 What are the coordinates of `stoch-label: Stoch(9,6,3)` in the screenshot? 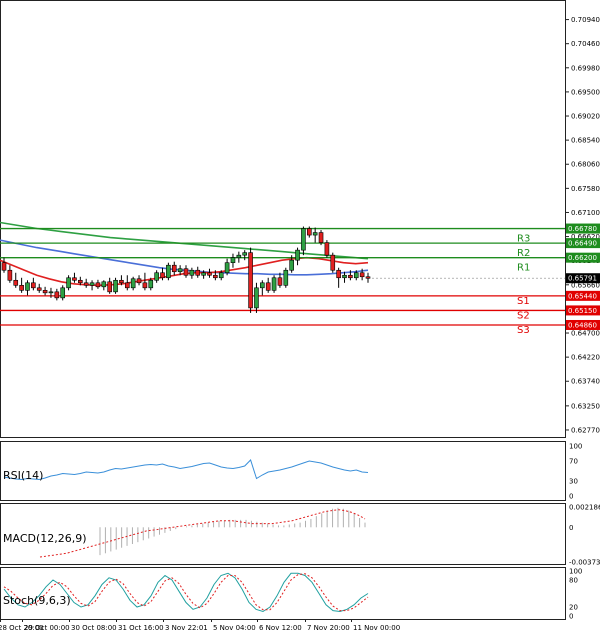 It's located at (37, 600).